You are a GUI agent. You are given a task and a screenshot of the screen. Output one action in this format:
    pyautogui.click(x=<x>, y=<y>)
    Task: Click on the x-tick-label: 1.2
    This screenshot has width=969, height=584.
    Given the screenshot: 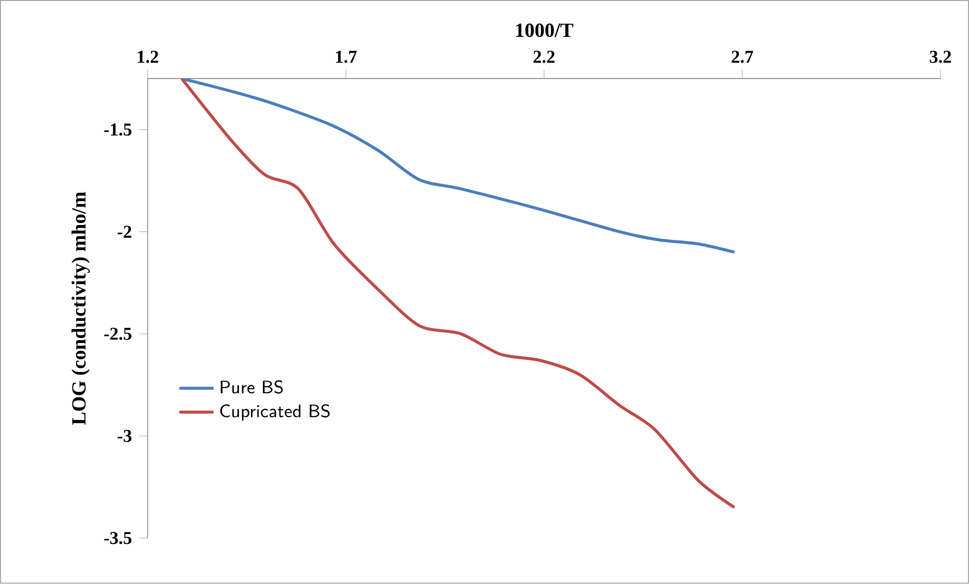 What is the action you would take?
    pyautogui.click(x=148, y=57)
    